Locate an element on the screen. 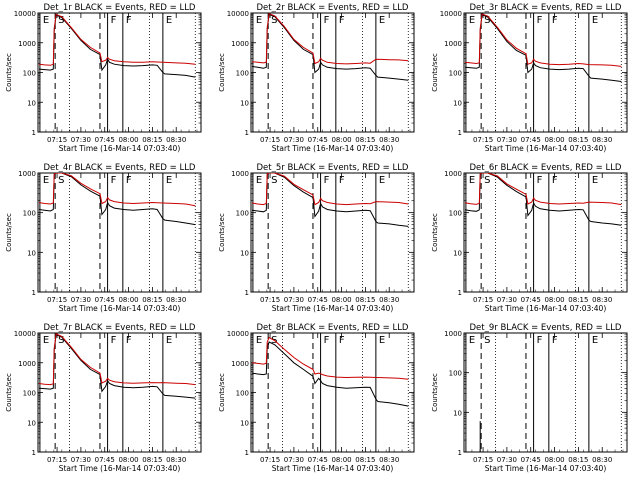 Image resolution: width=640 pixels, height=480 pixels. chart-title: Det_8r BLACK = Events, RED = LLD is located at coordinates (333, 328).